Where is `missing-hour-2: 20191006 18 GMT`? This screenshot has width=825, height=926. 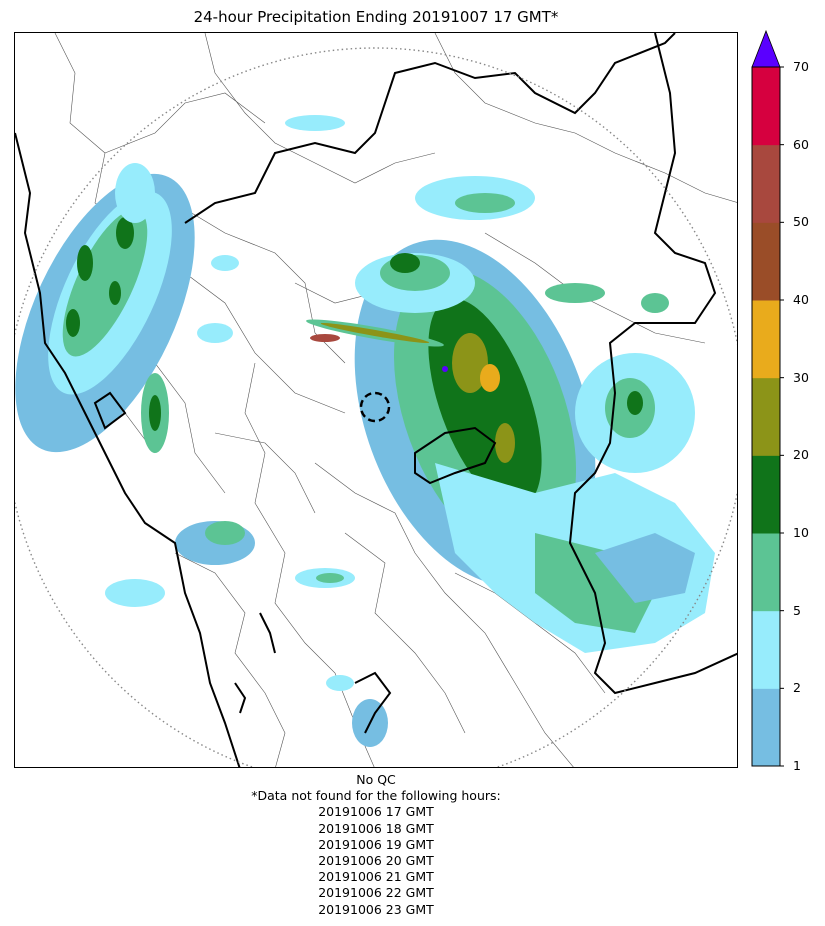 missing-hour-2: 20191006 18 GMT is located at coordinates (376, 828).